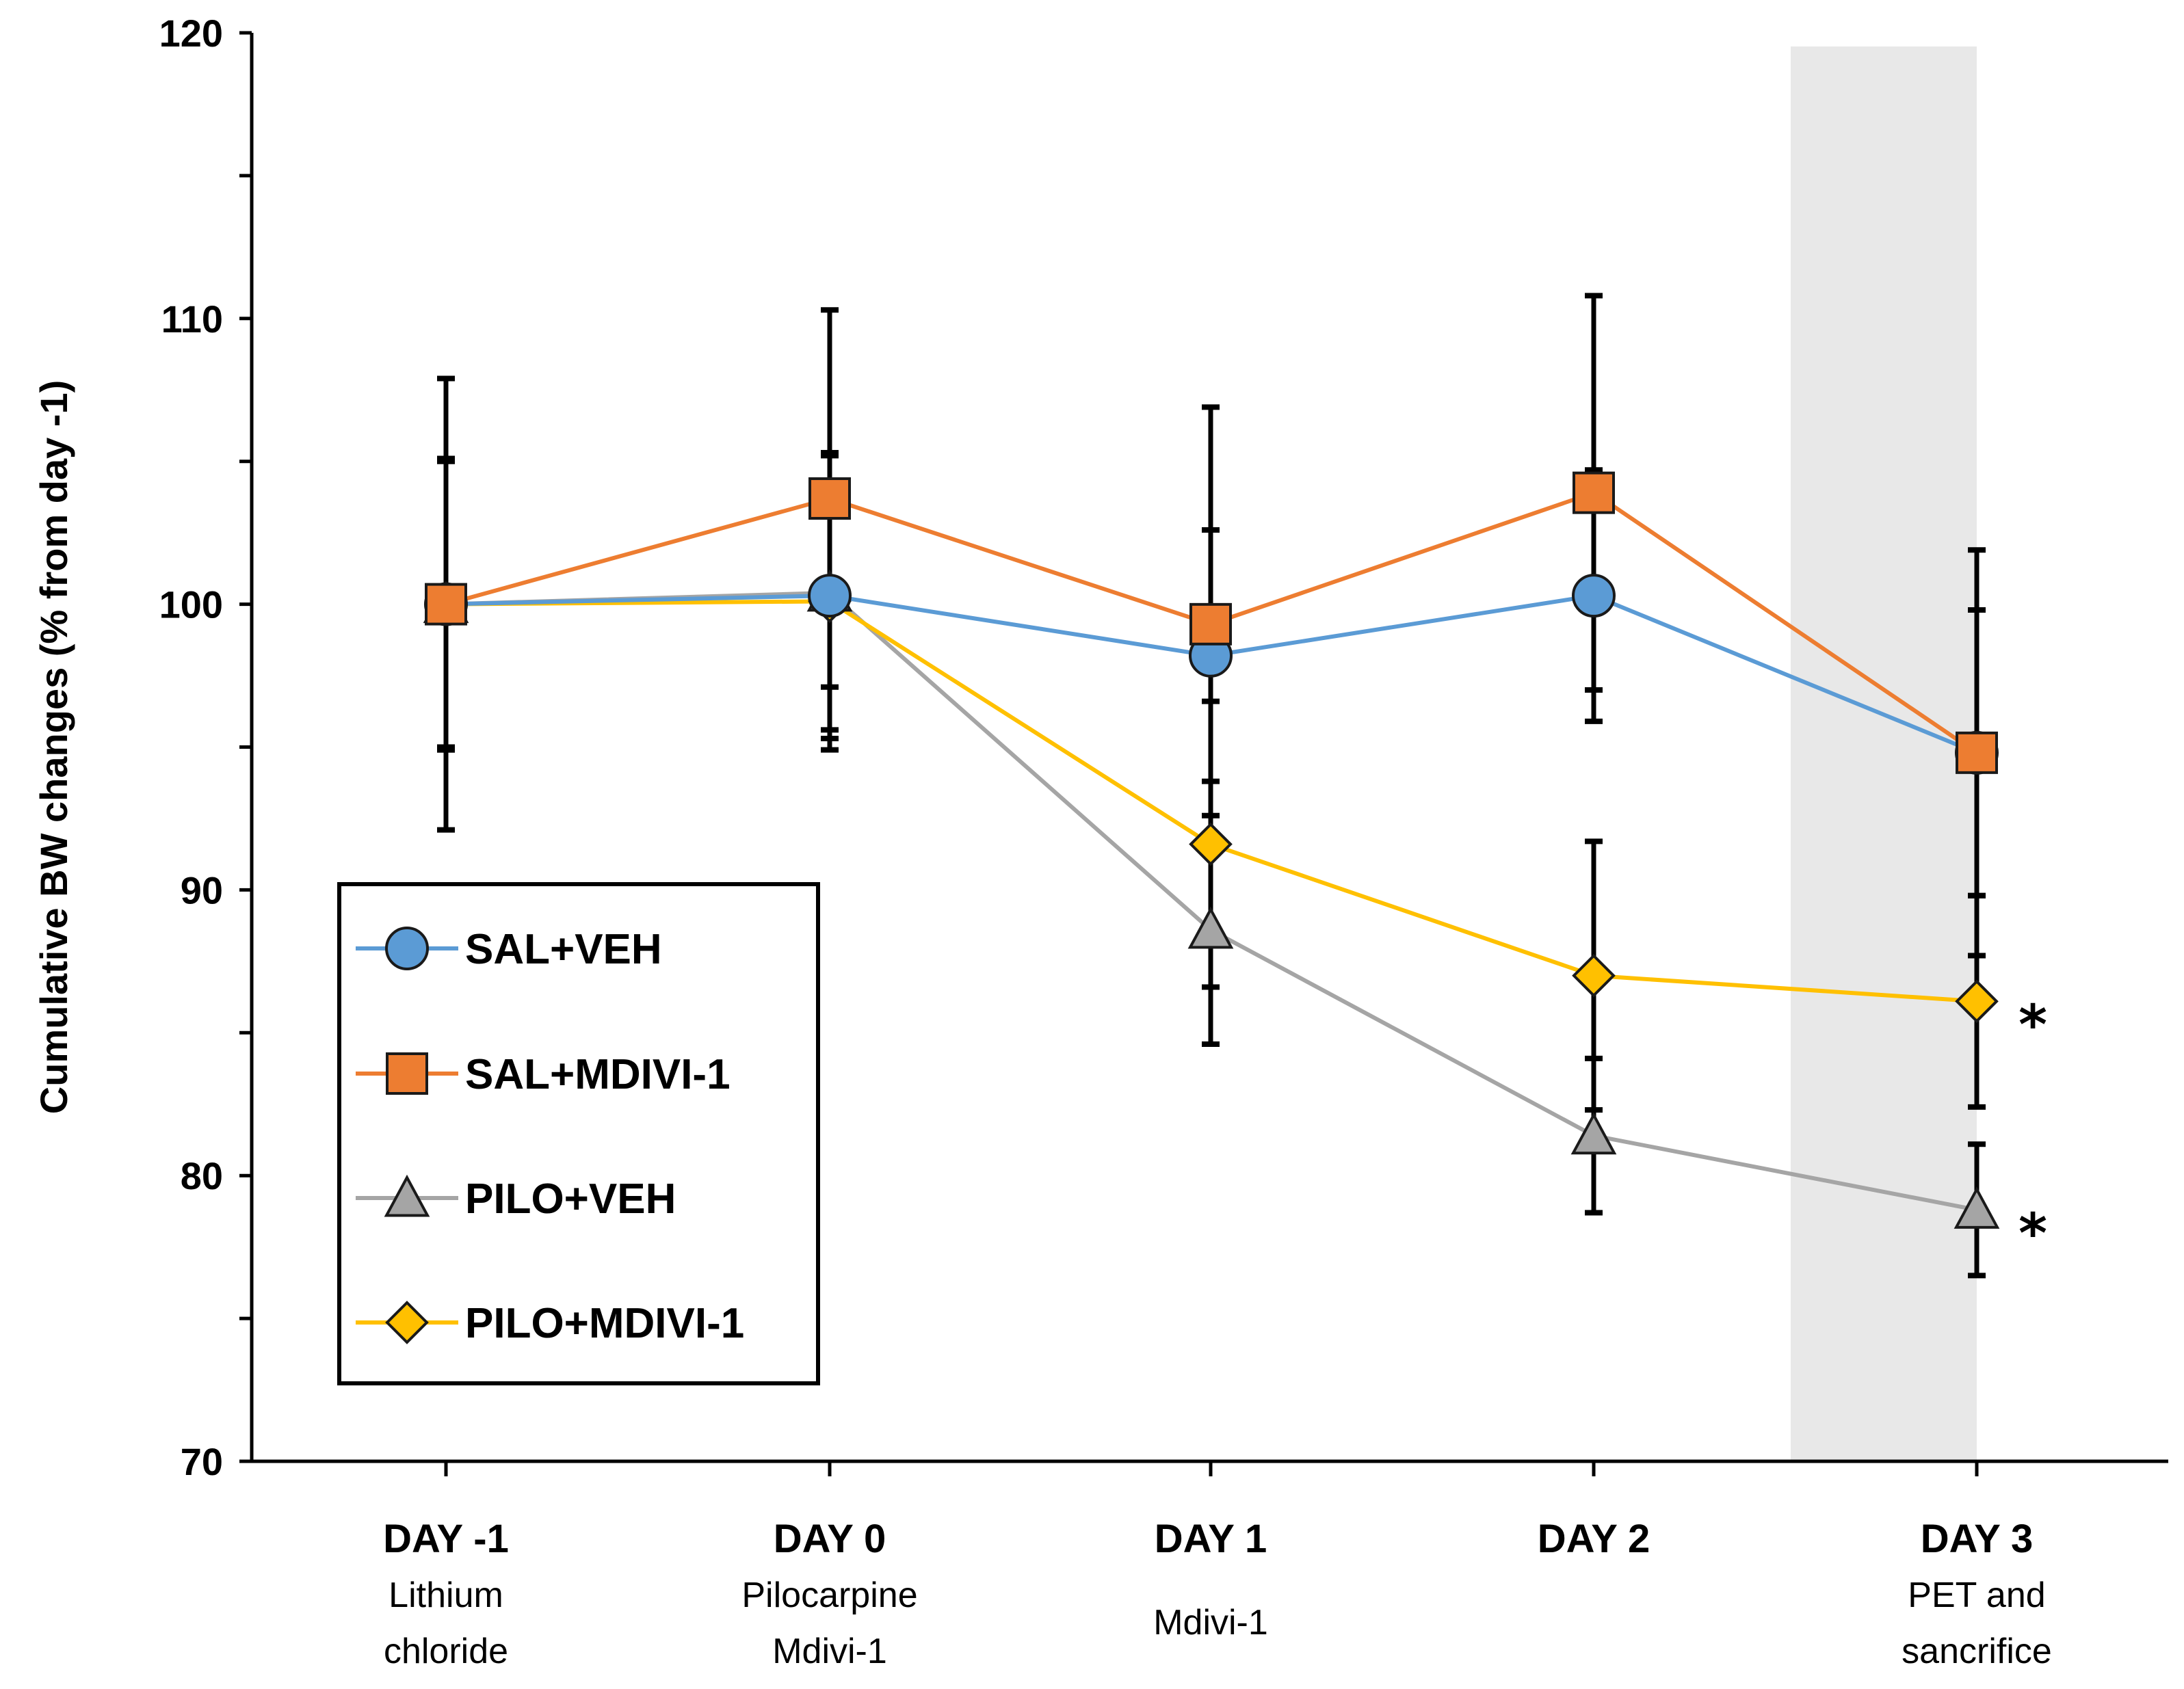 The height and width of the screenshot is (1689, 2184). I want to click on x-category-label: DAY -1, so click(446, 1539).